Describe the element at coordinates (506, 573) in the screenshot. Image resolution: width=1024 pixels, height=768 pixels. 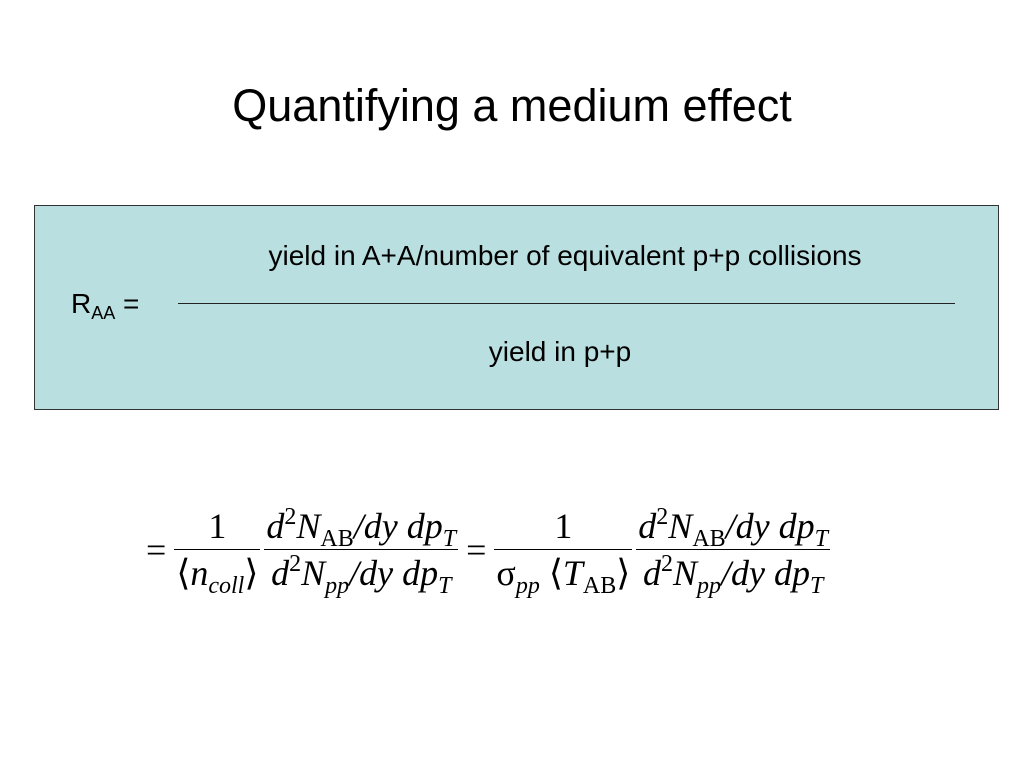
I see `math-piece: σ` at that location.